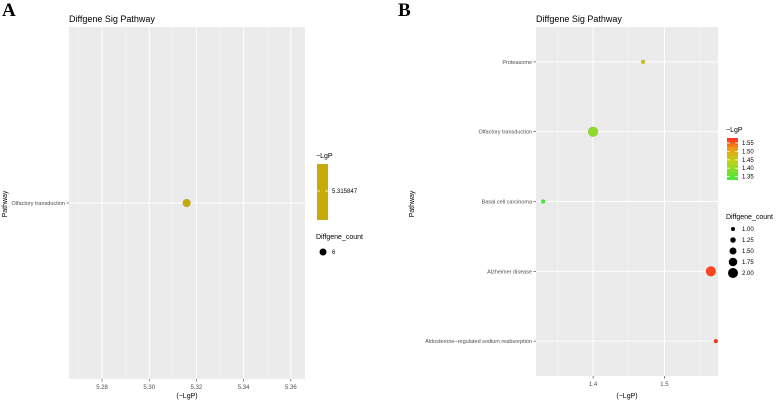  I want to click on x-tick-label: 5.32, so click(197, 388).